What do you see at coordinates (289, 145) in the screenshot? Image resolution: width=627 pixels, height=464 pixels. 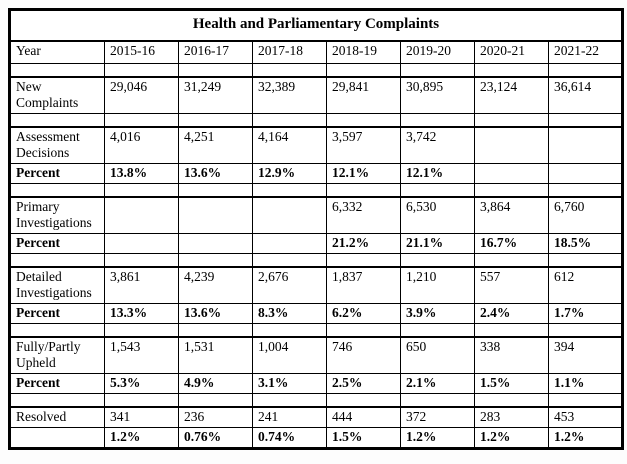 I see `value-cell: 4,164` at bounding box center [289, 145].